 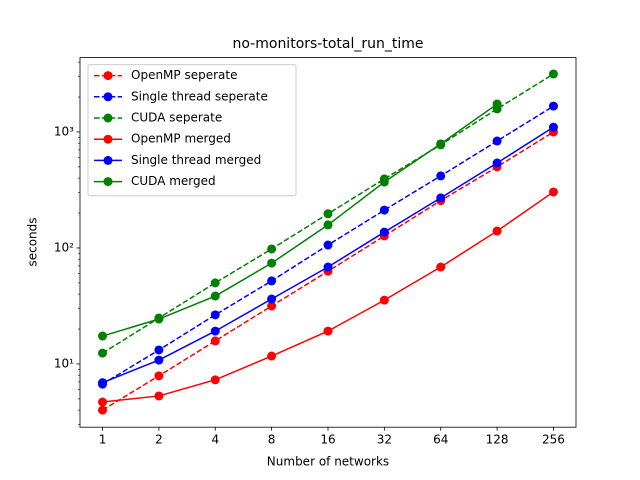 What do you see at coordinates (215, 440) in the screenshot?
I see `x-tick-label: 4` at bounding box center [215, 440].